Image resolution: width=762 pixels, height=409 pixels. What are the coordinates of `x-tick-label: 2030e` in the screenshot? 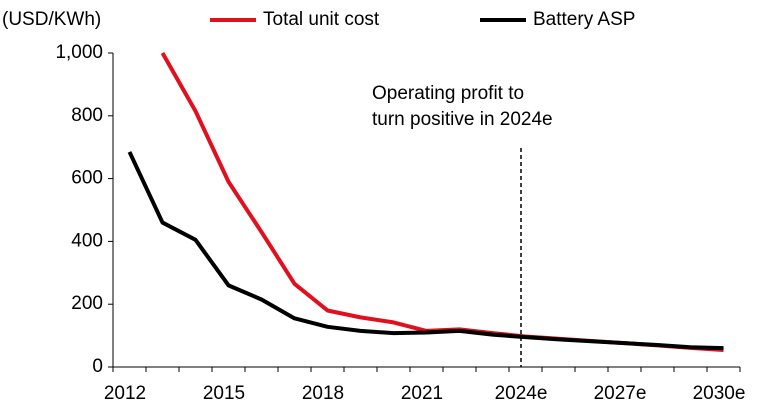 It's located at (719, 393).